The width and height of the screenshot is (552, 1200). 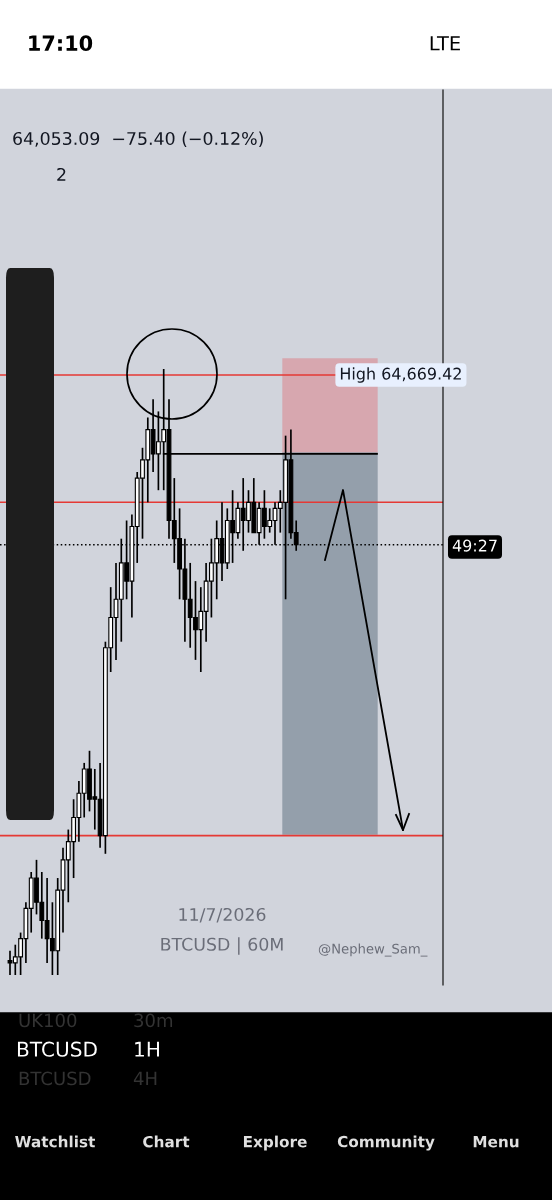 I want to click on ref-line-label: High 64,669.42, so click(x=400, y=375).